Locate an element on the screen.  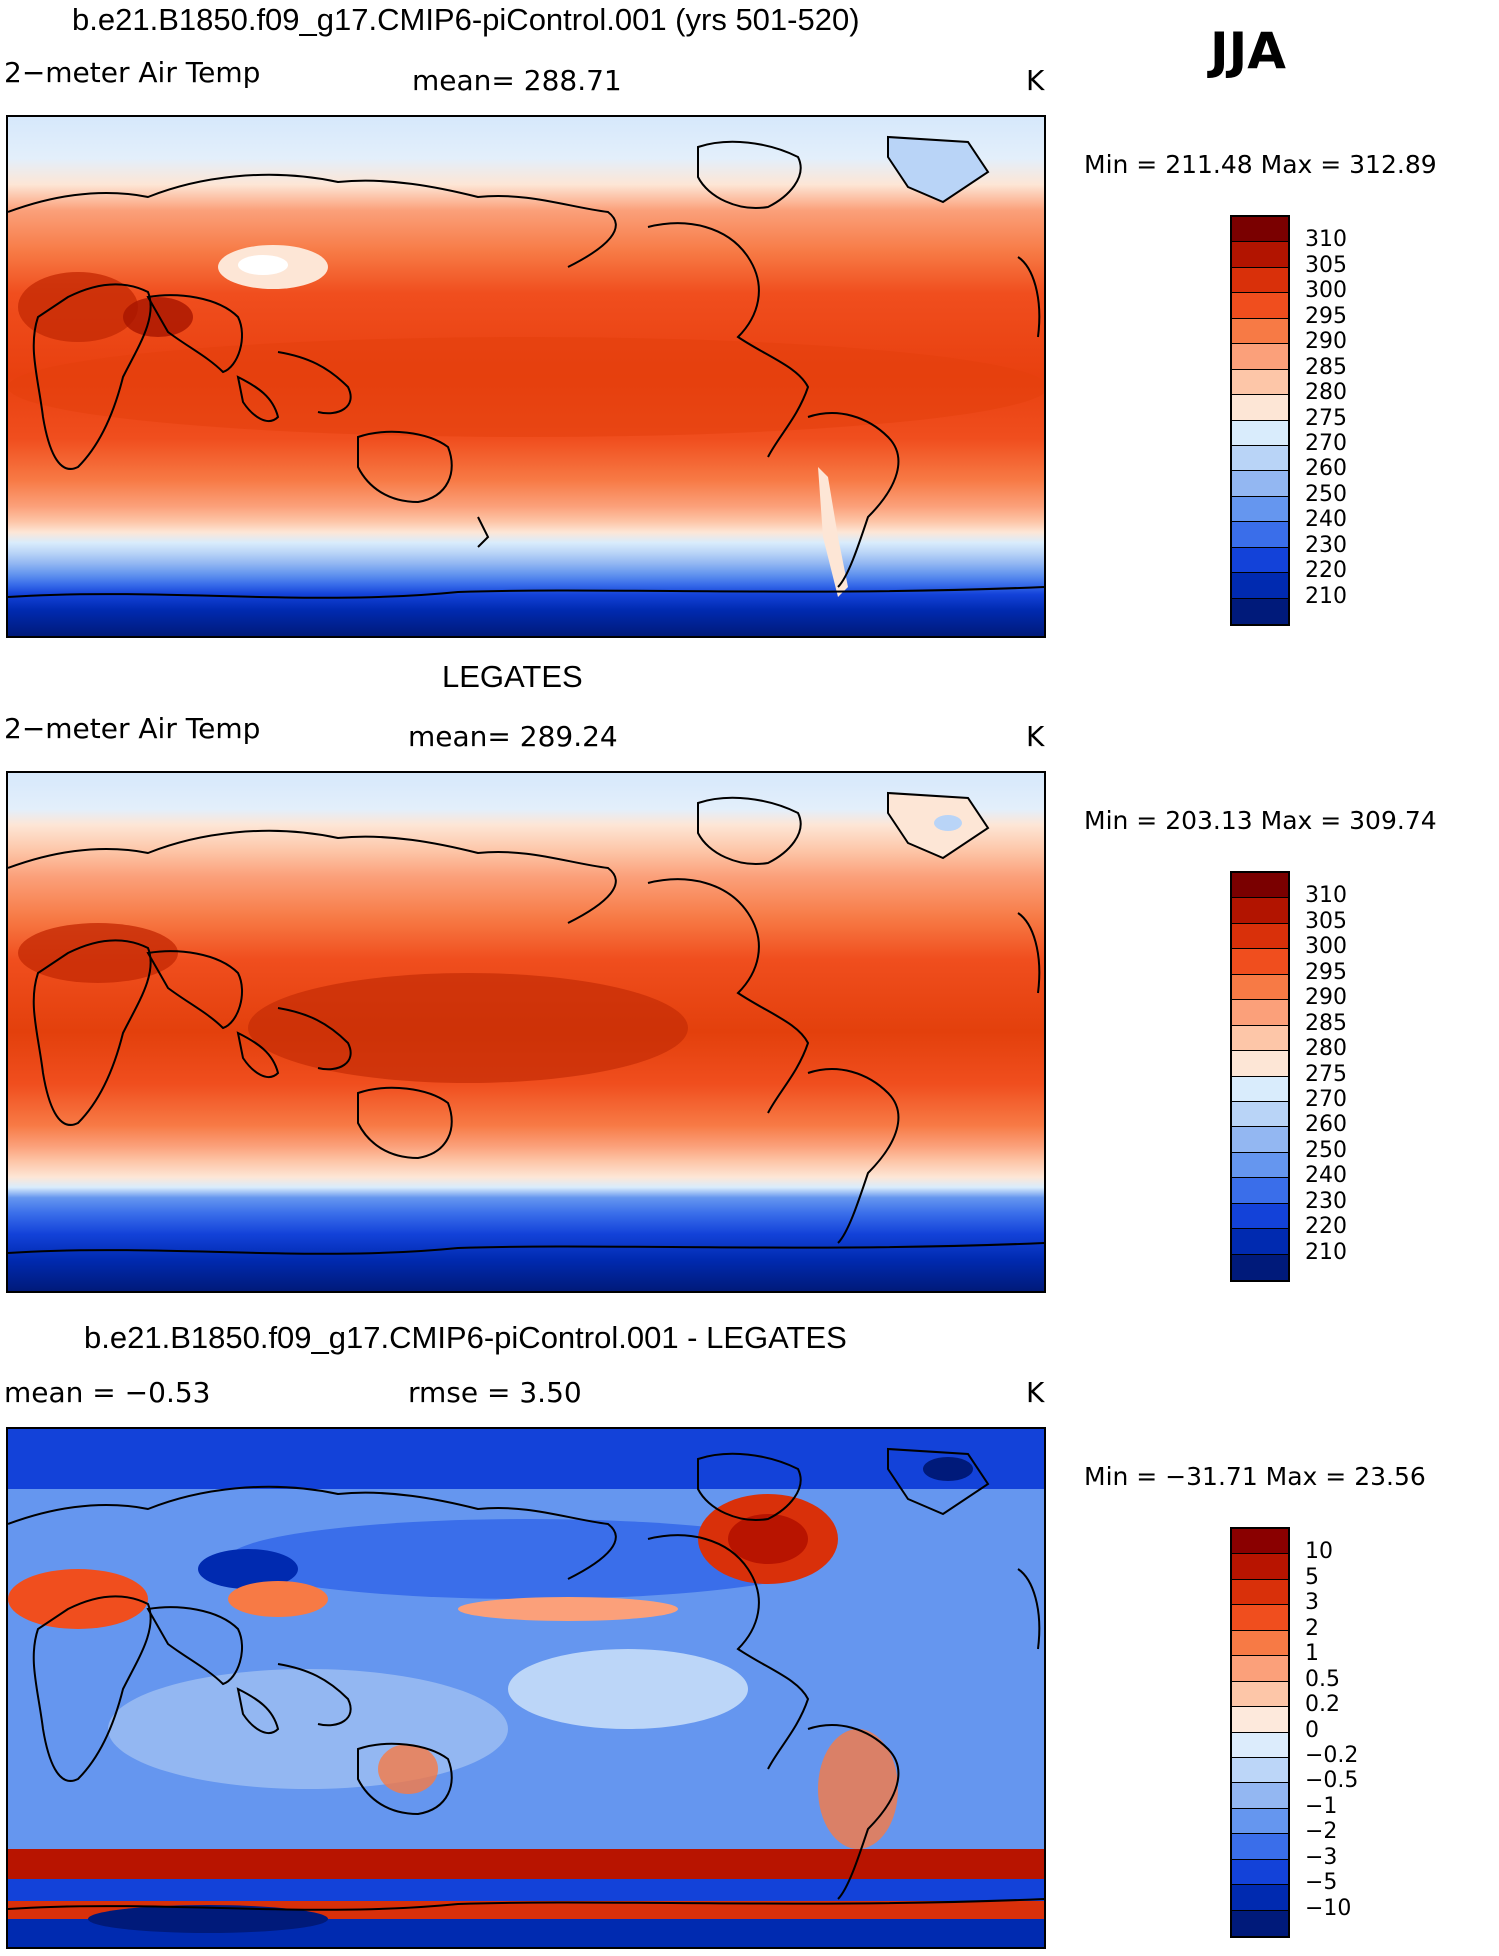
panel-2-variable-label: 2−meter Air Temp is located at coordinates (132, 728).